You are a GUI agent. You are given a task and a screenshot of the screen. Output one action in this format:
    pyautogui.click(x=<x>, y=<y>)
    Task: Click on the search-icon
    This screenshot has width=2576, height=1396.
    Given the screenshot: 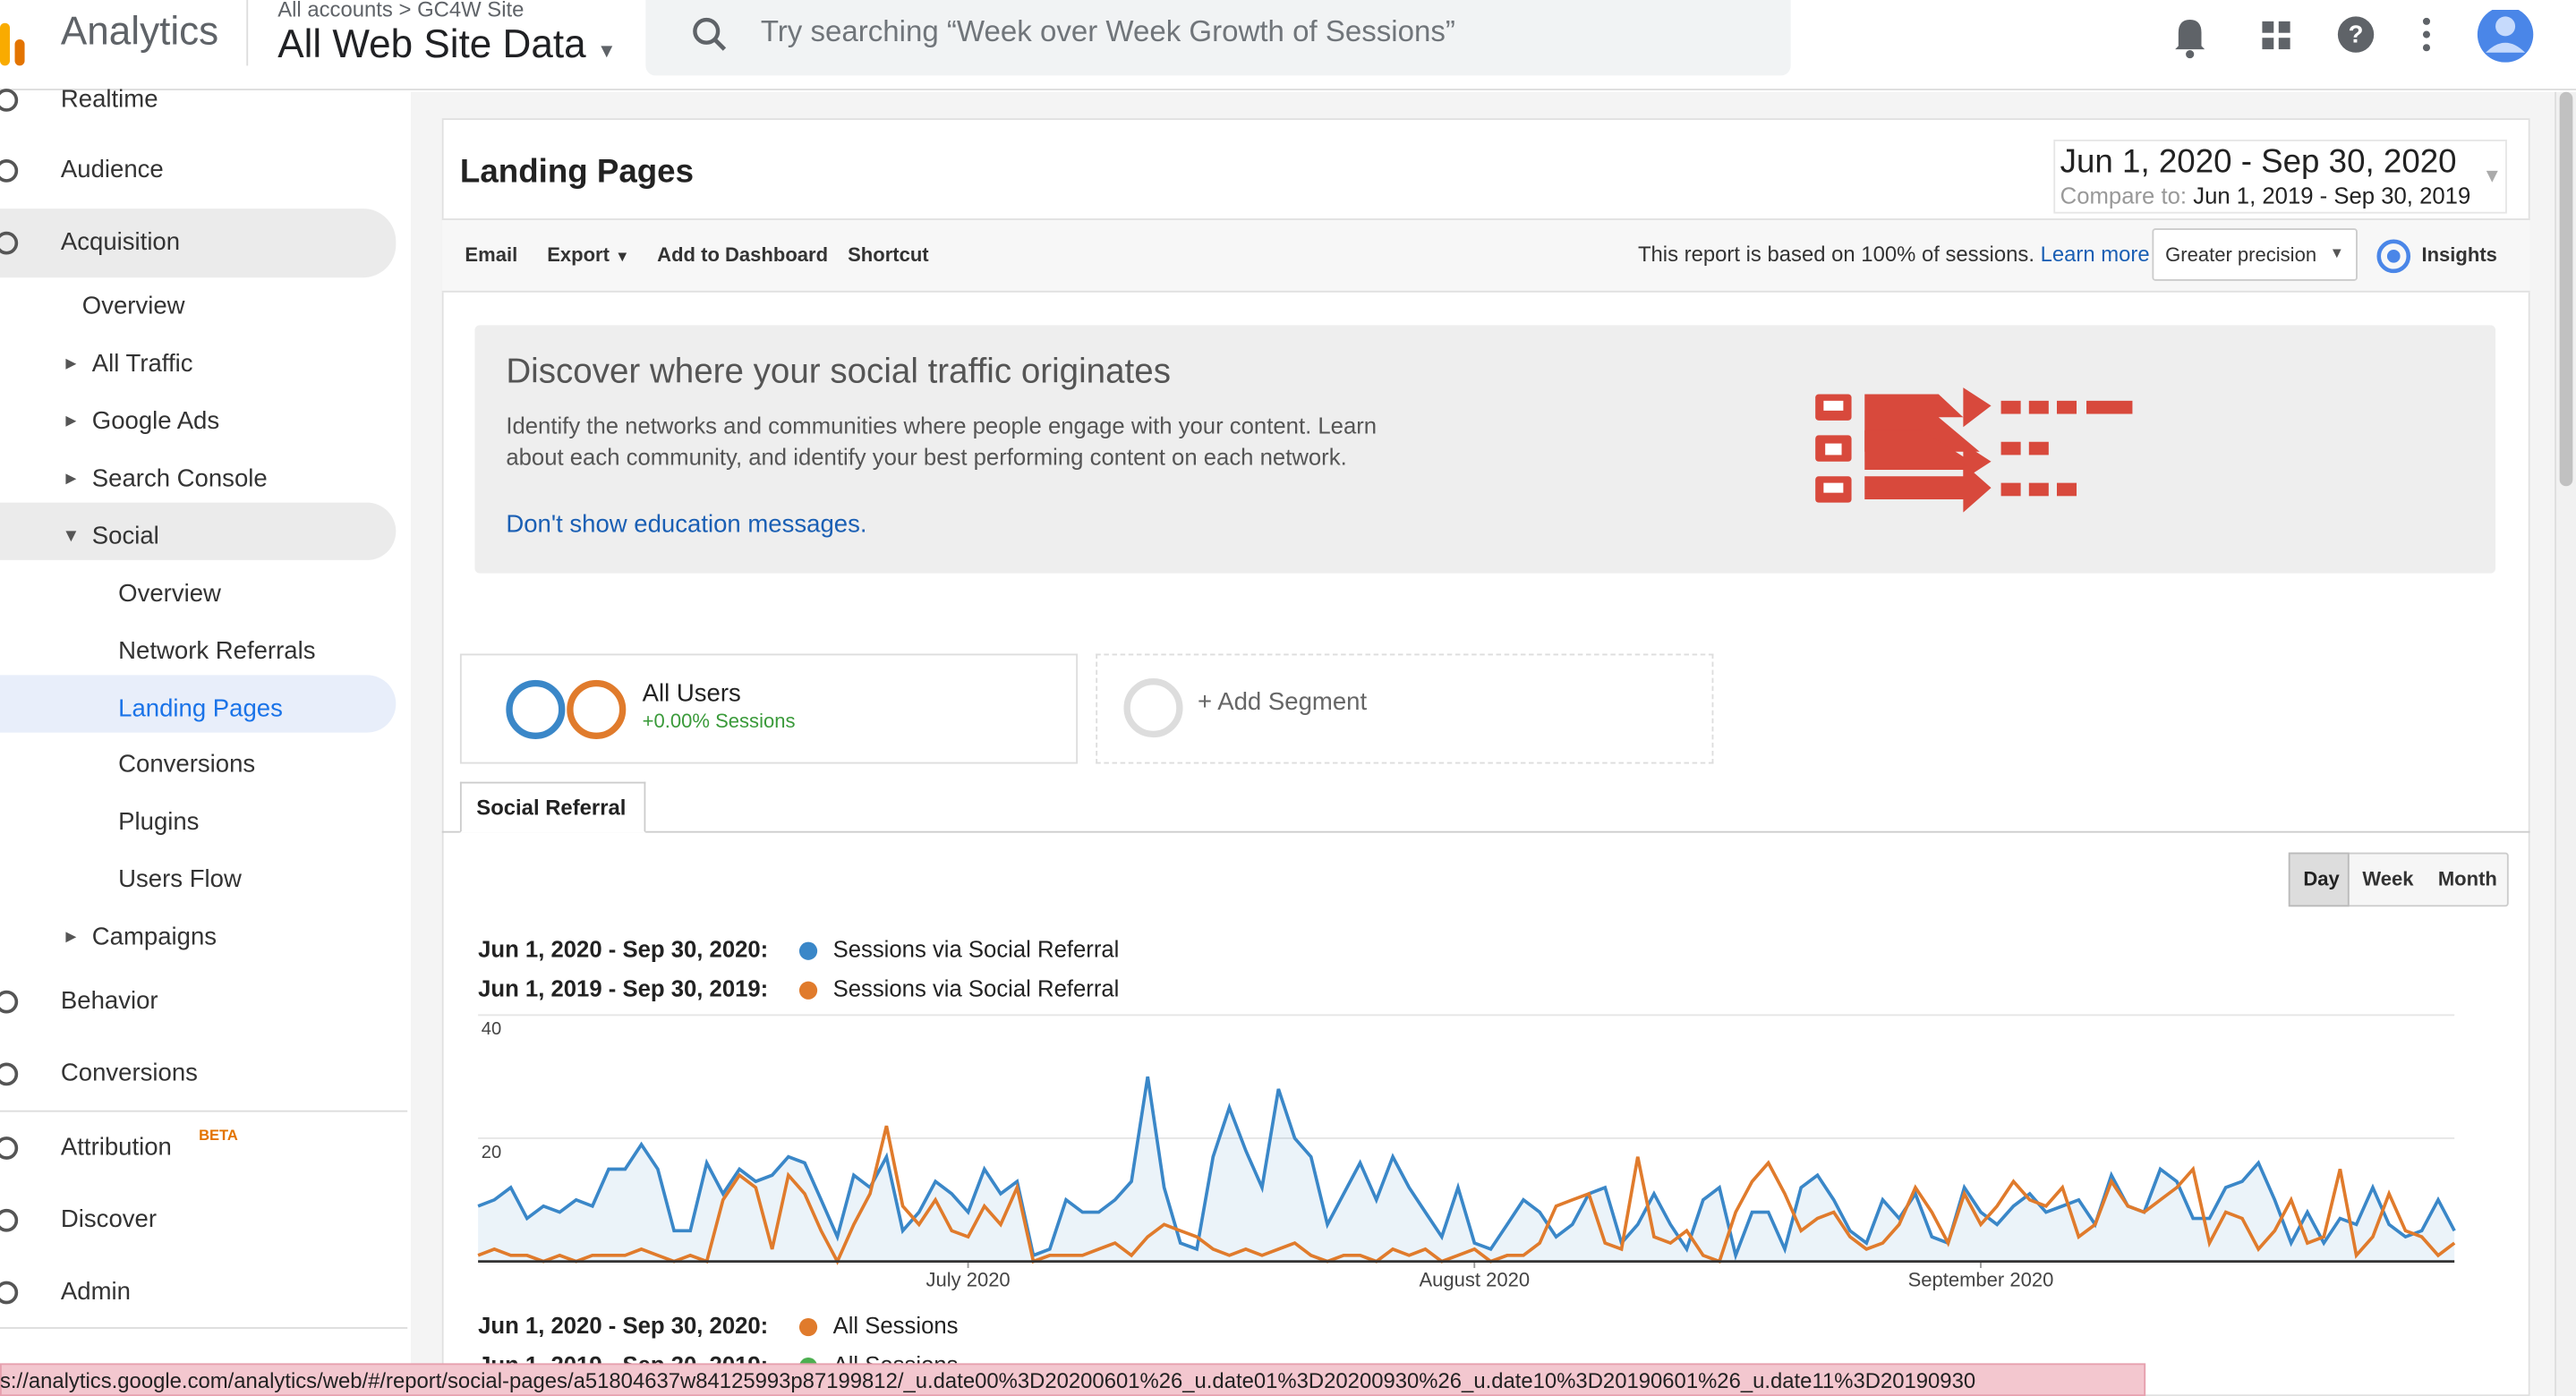 What is the action you would take?
    pyautogui.click(x=710, y=34)
    